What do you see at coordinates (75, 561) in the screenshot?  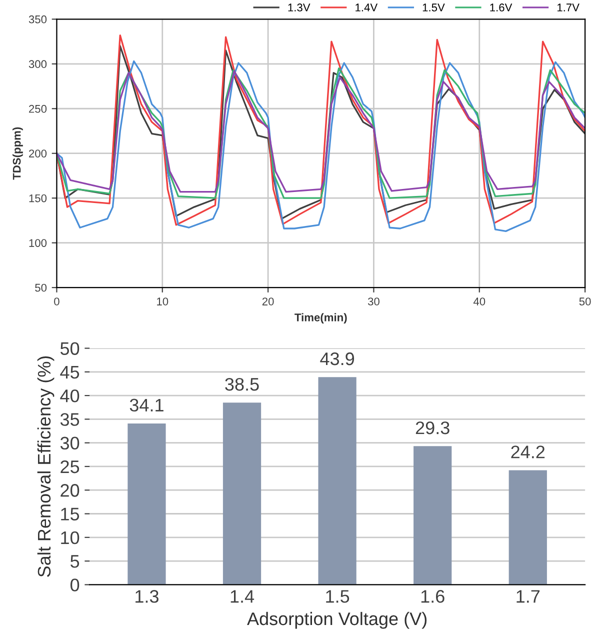 I see `y-tick-label: 5` at bounding box center [75, 561].